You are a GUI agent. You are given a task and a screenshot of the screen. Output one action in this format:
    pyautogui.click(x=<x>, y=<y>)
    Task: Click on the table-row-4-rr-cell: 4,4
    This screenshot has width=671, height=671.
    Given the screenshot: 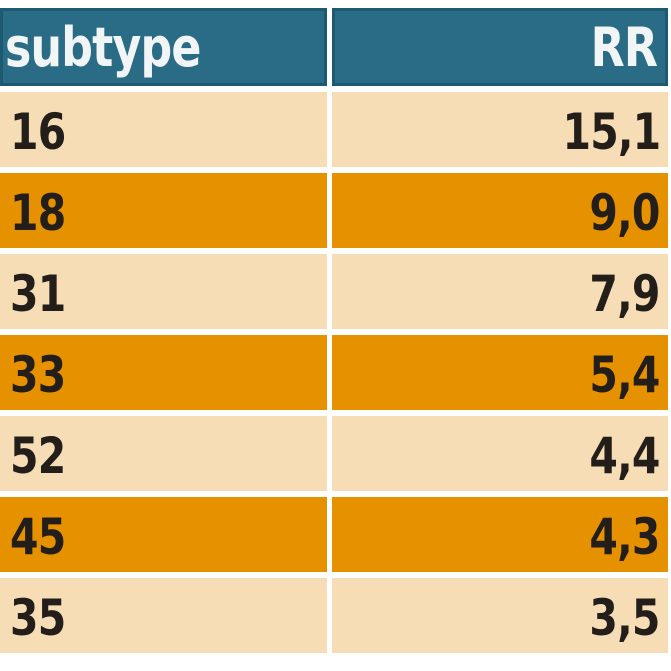 What is the action you would take?
    pyautogui.click(x=500, y=453)
    